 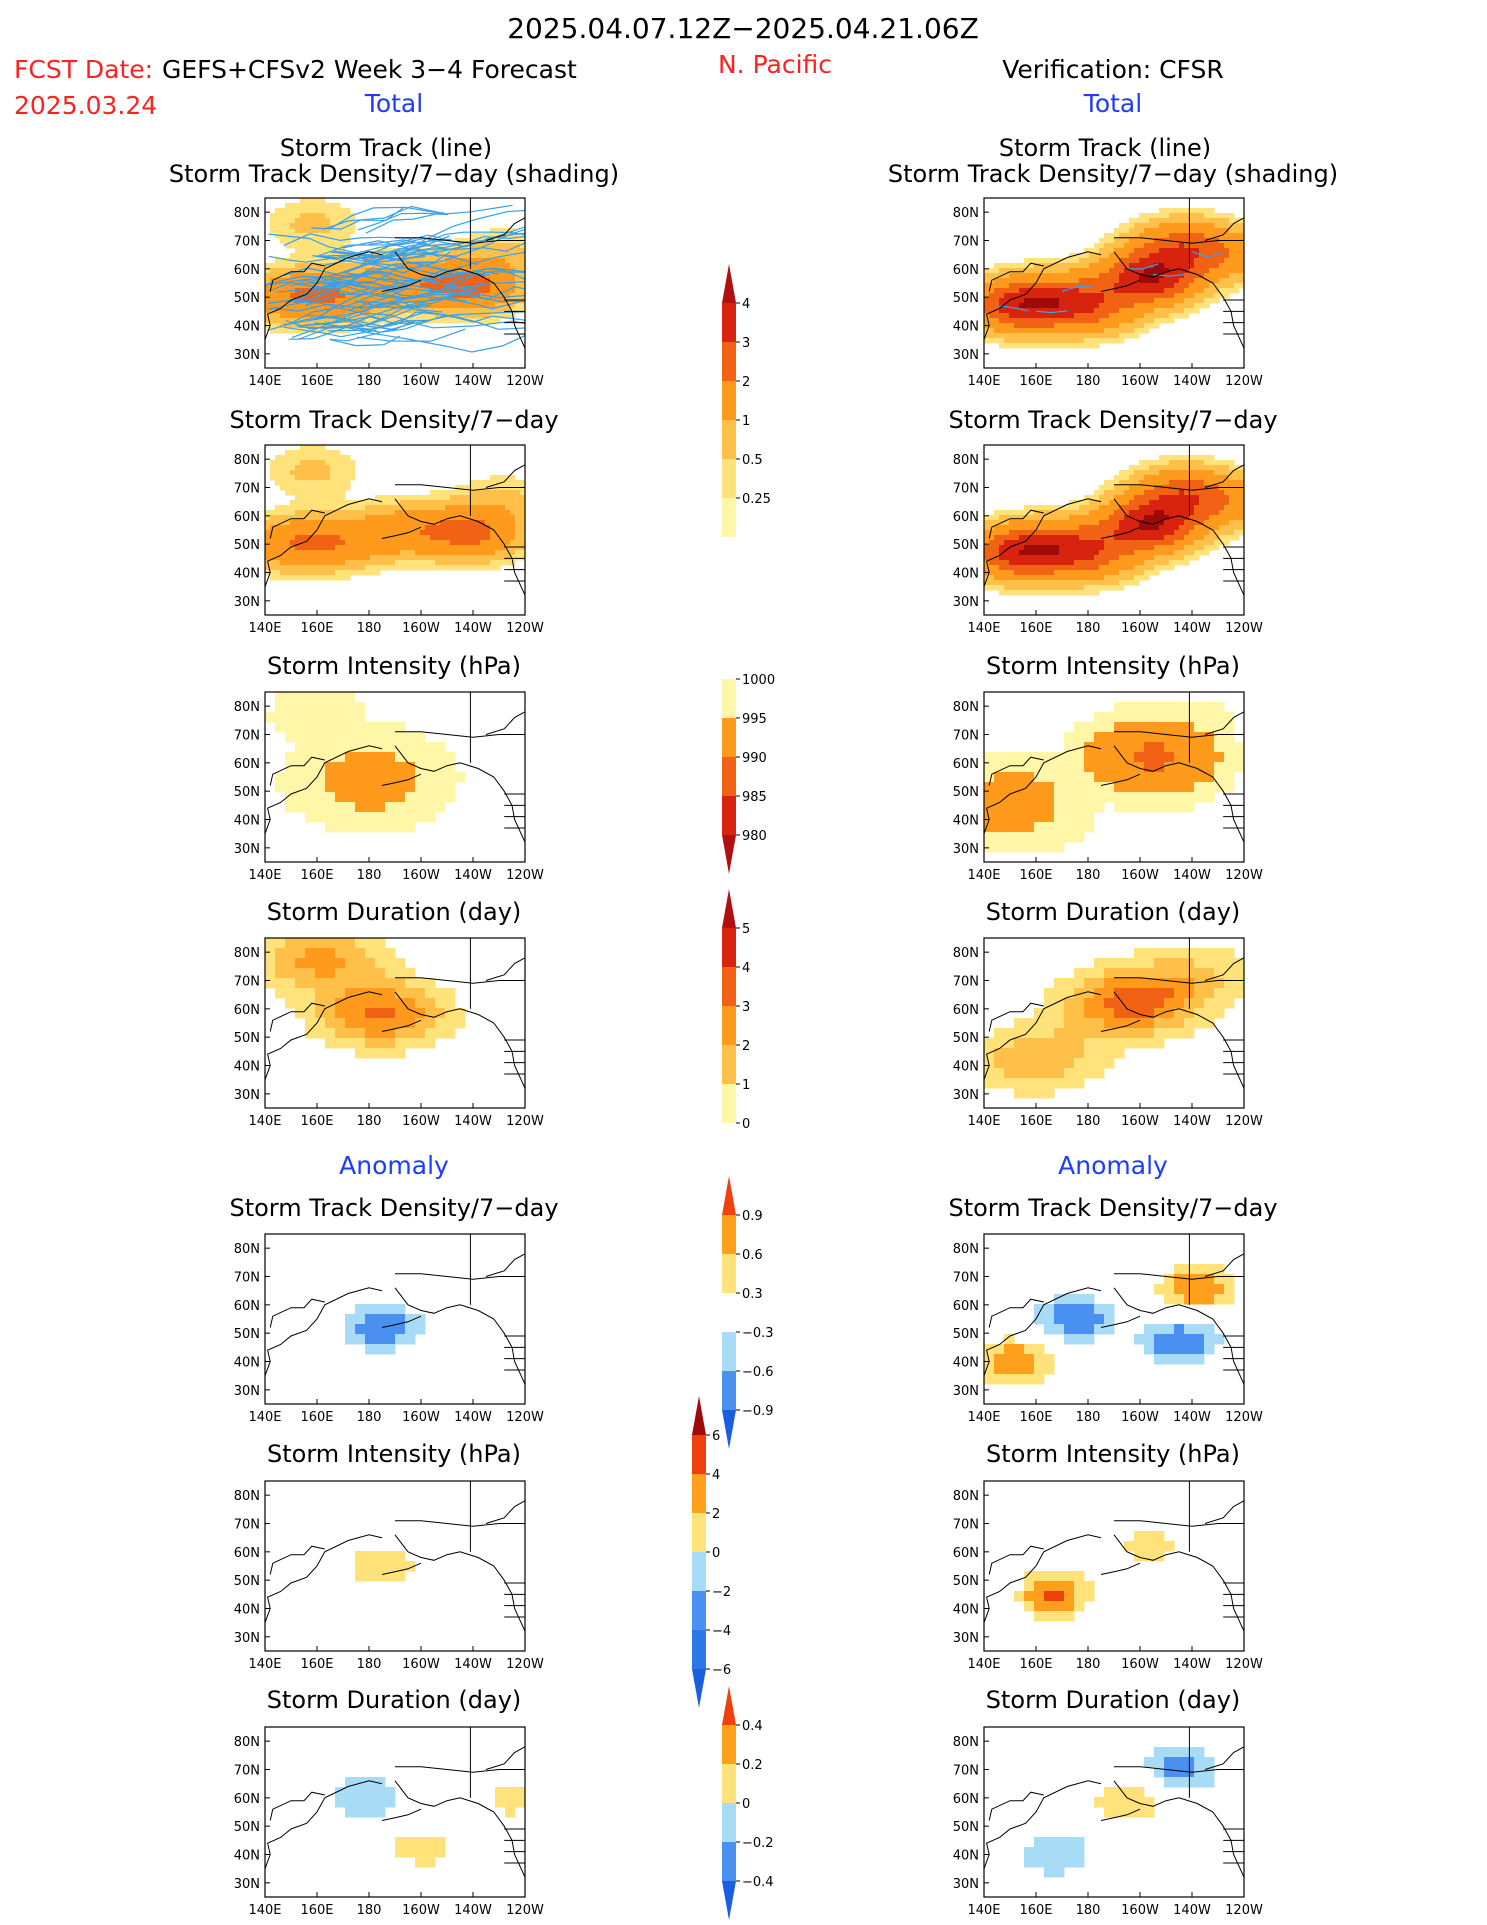 I want to click on colorbar-label: 6, so click(x=716, y=1436).